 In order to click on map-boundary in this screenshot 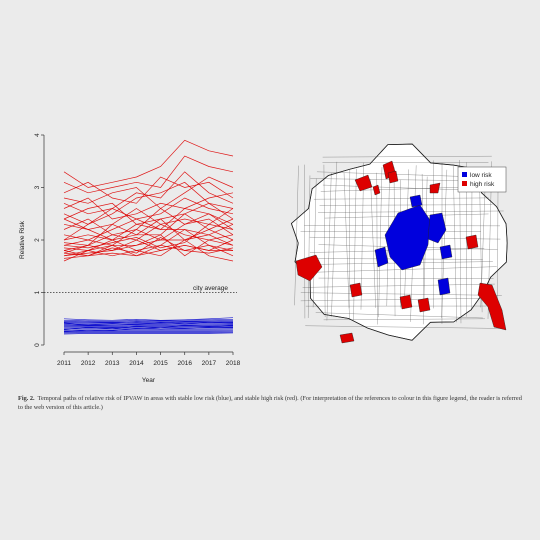, I will do `click(399, 242)`.